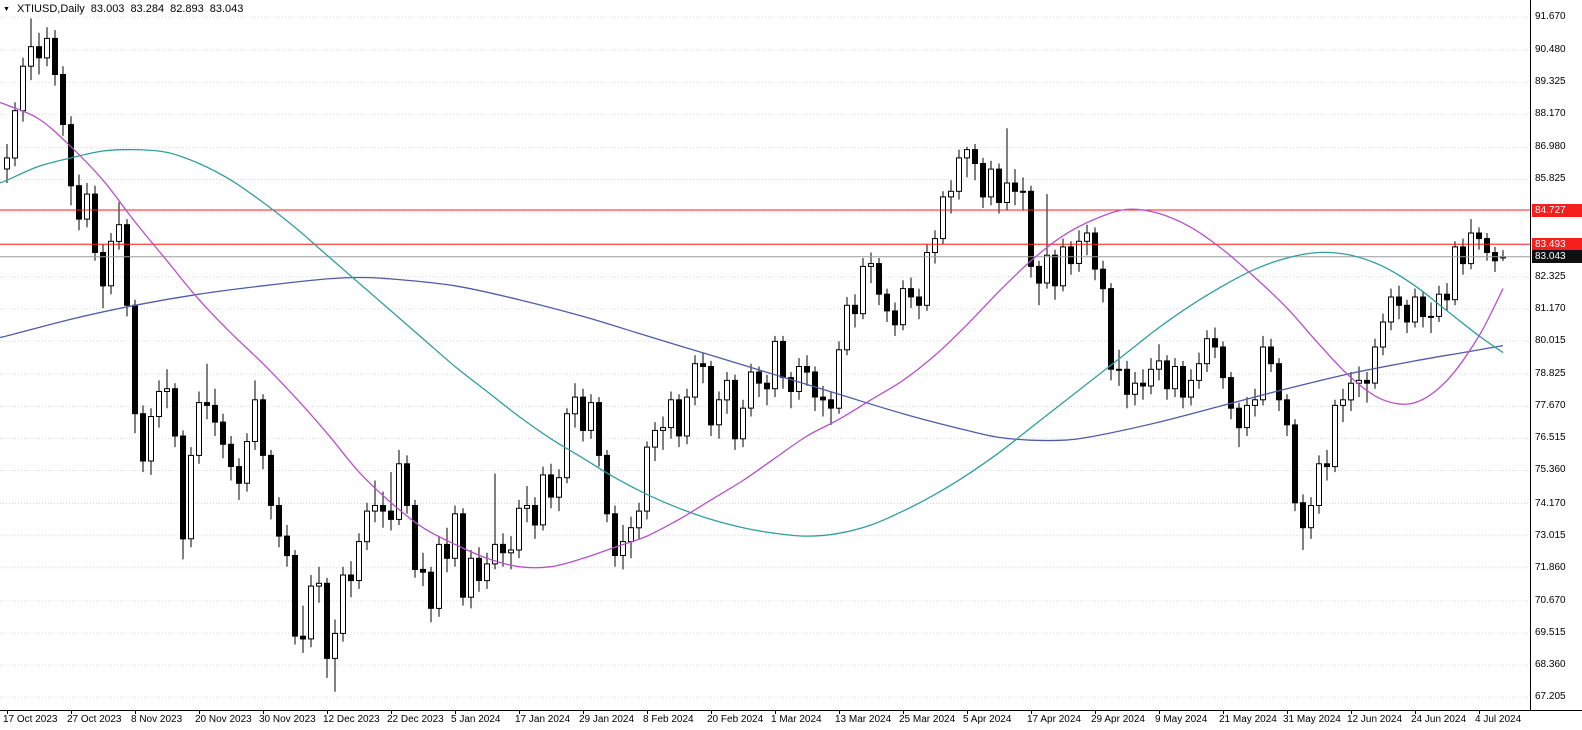 This screenshot has height=730, width=1582. I want to click on price-axis-label: 67.205, so click(1550, 697).